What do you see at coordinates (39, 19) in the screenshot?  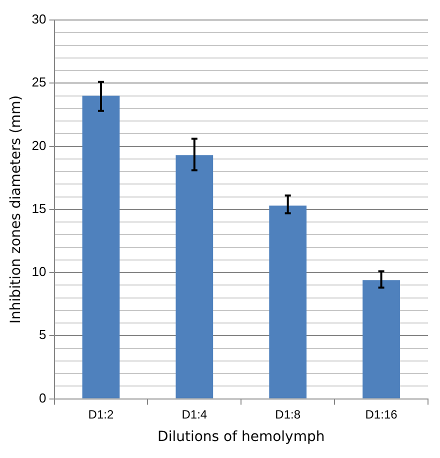 I see `y-tick-label: 30` at bounding box center [39, 19].